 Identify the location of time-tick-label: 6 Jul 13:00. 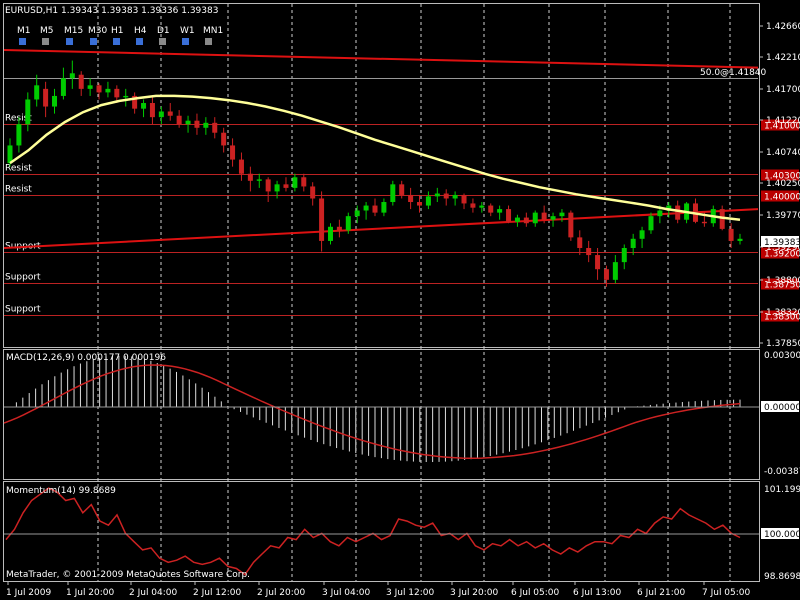
(597, 593).